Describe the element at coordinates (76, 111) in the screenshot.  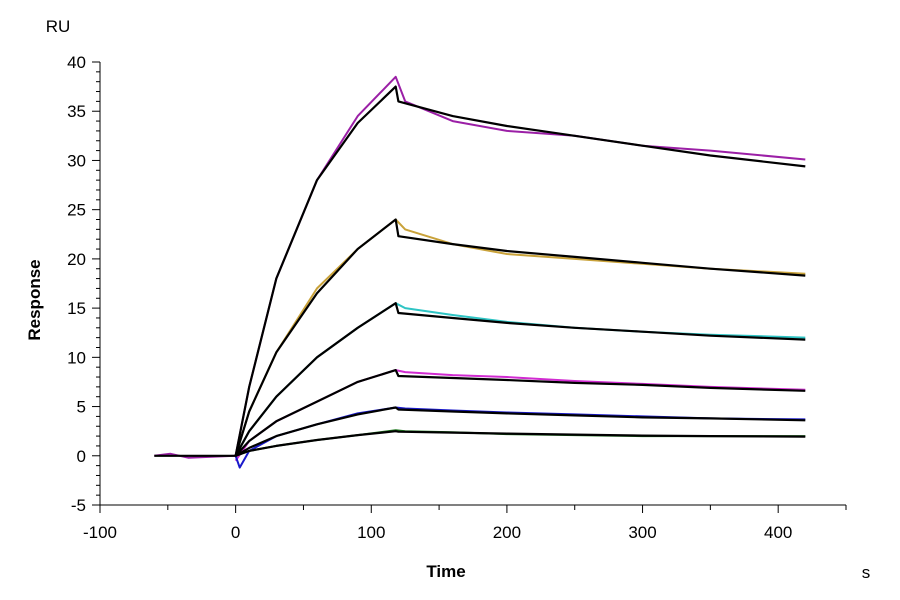
I see `y-tick-label: 35` at that location.